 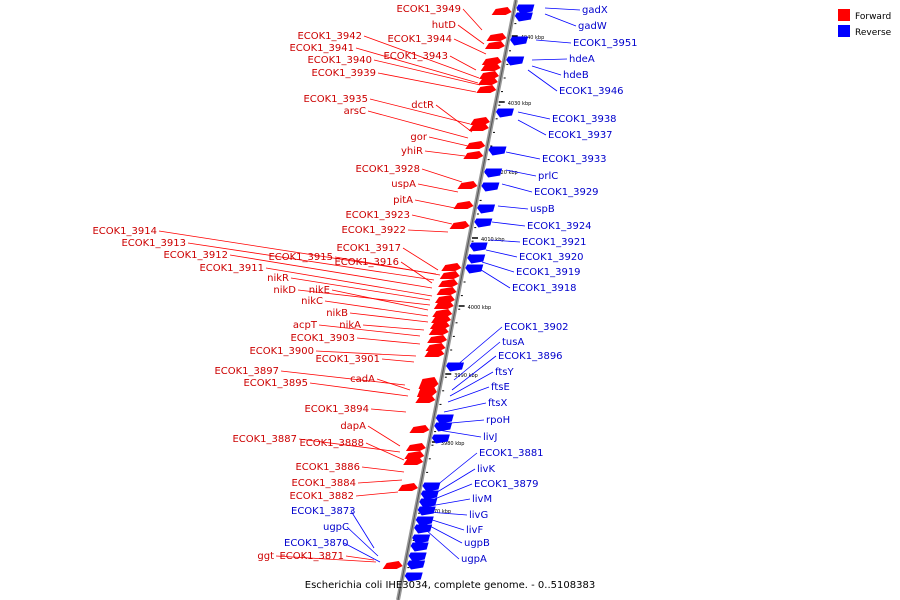 What do you see at coordinates (331, 443) in the screenshot?
I see `gene-label-ecok1-3888: ECOK1_3888` at bounding box center [331, 443].